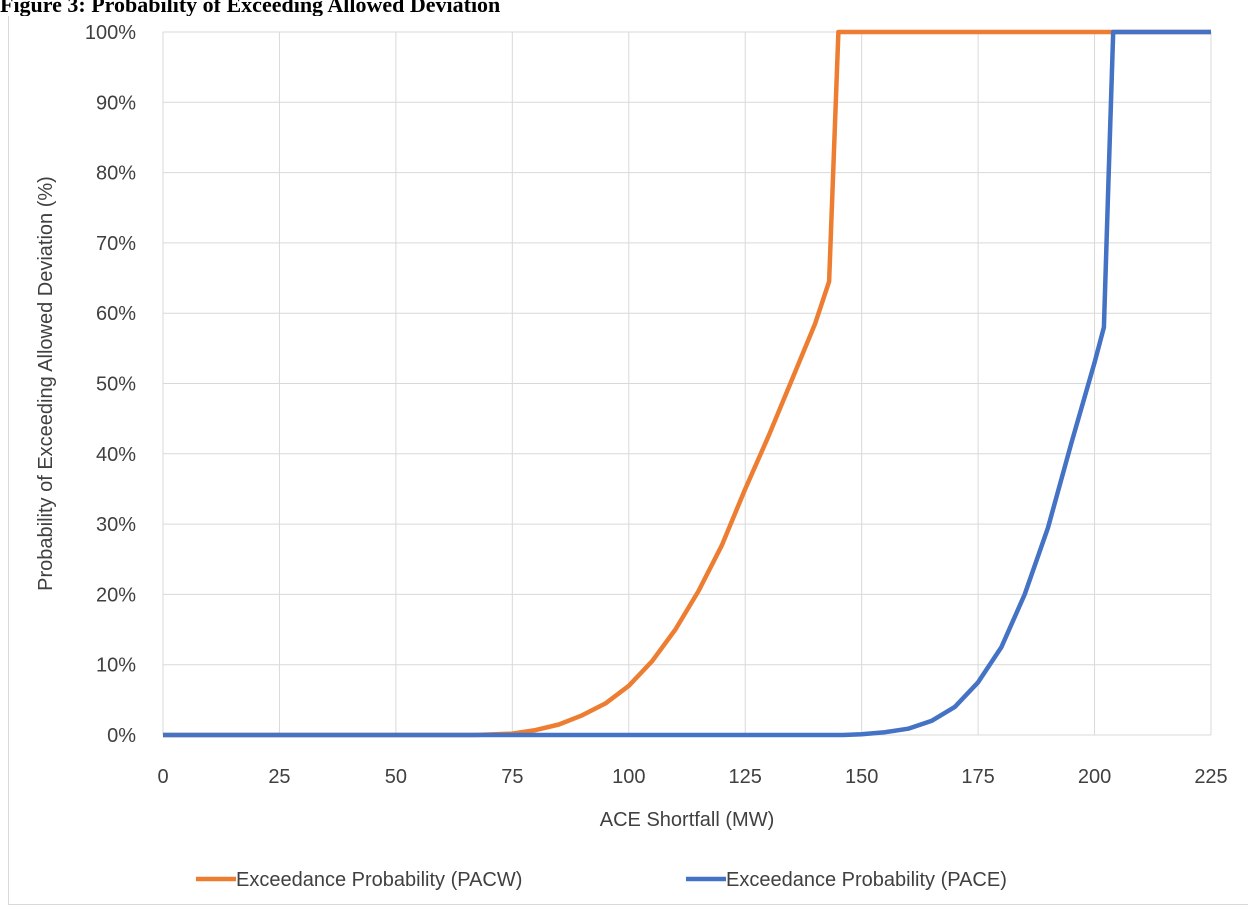  What do you see at coordinates (116, 103) in the screenshot?
I see `y-tick-label: 90%` at bounding box center [116, 103].